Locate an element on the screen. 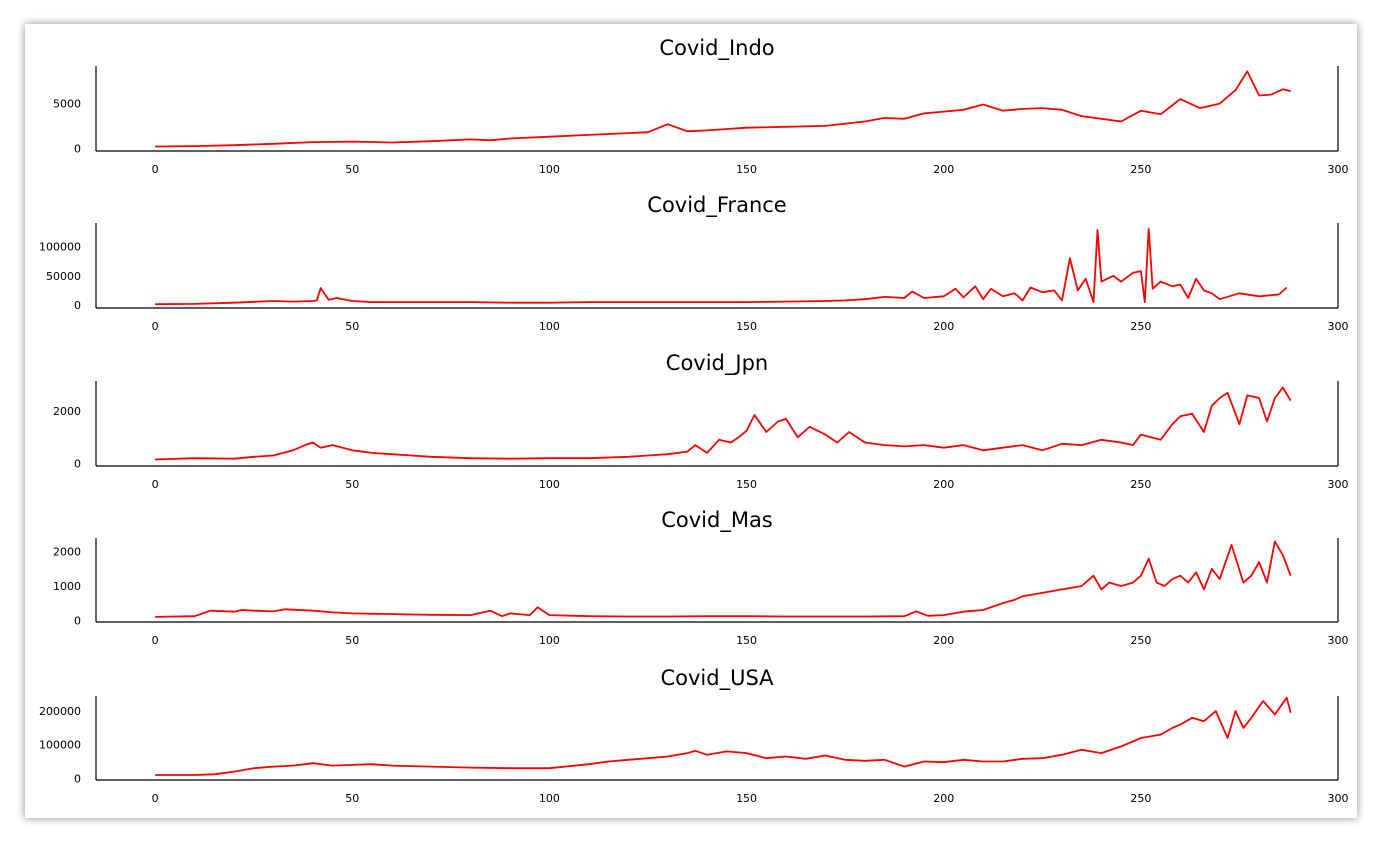  chart-title: Covid_Jpn is located at coordinates (717, 363).